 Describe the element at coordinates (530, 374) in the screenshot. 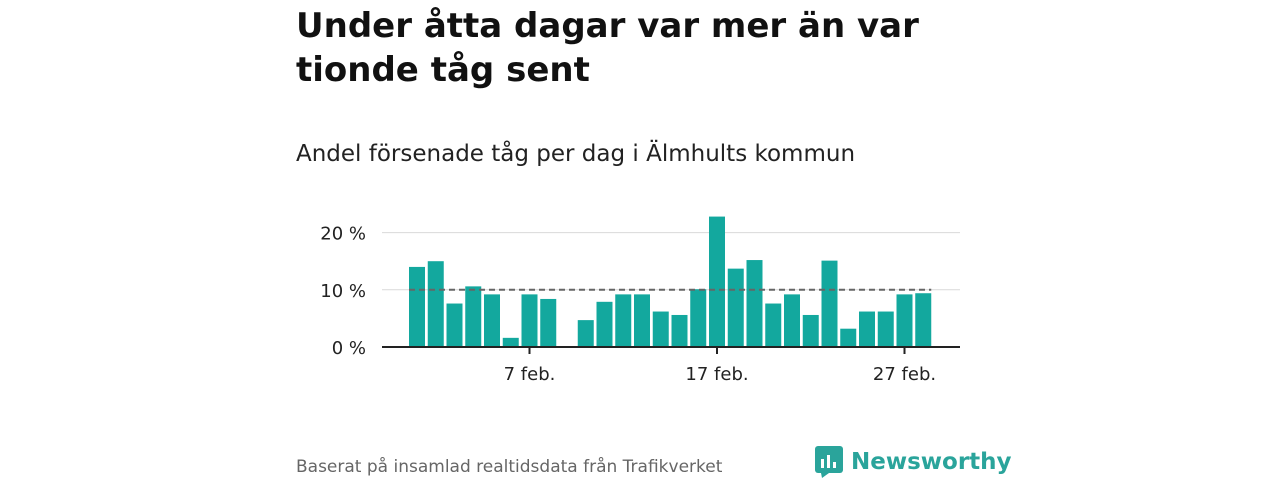

I see `x-tick-label: 7 feb.` at that location.